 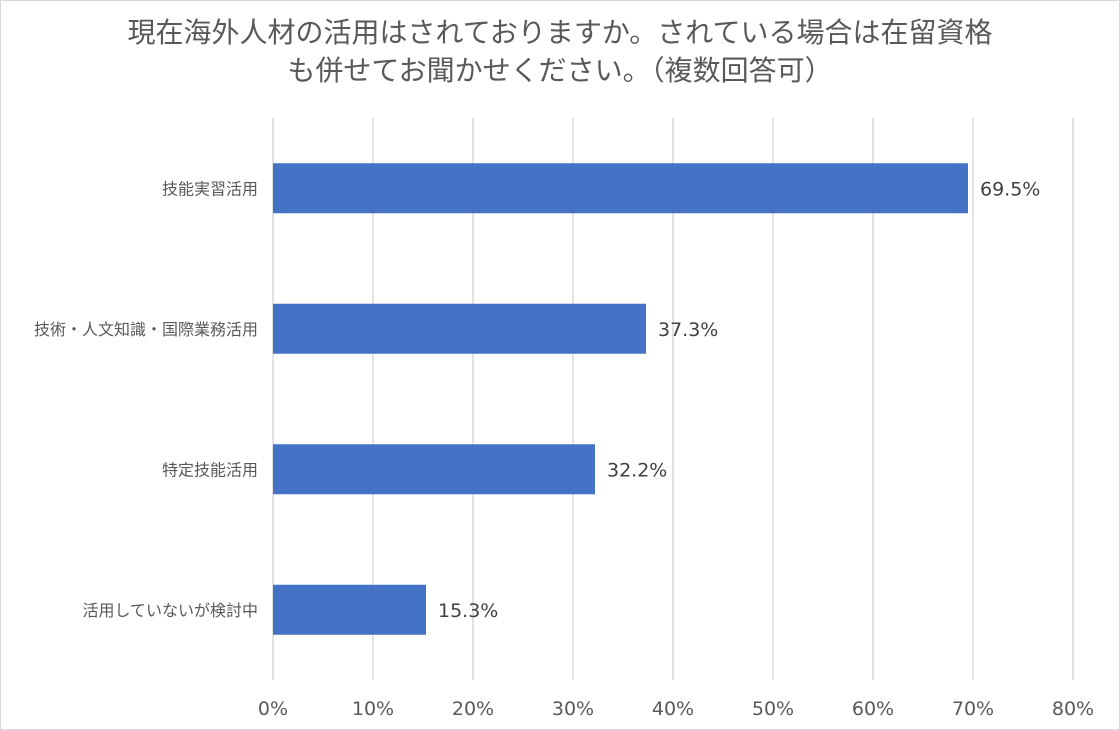 What do you see at coordinates (1010, 189) in the screenshot?
I see `data-label: 69.5%` at bounding box center [1010, 189].